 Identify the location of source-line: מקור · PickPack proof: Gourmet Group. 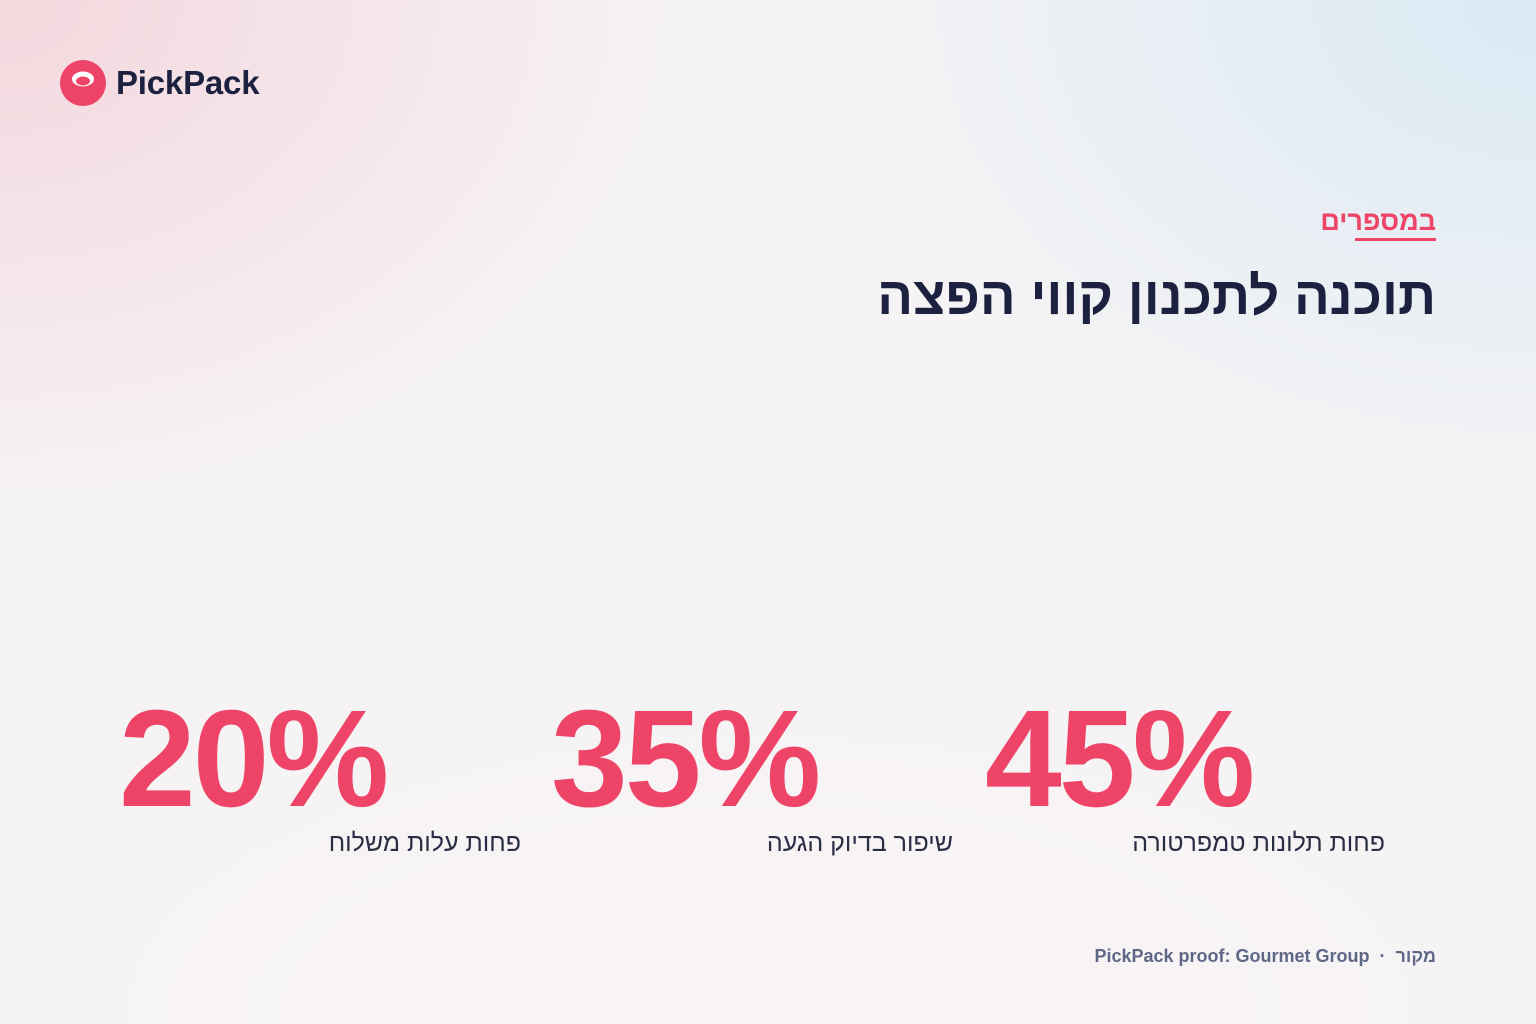
(1265, 956).